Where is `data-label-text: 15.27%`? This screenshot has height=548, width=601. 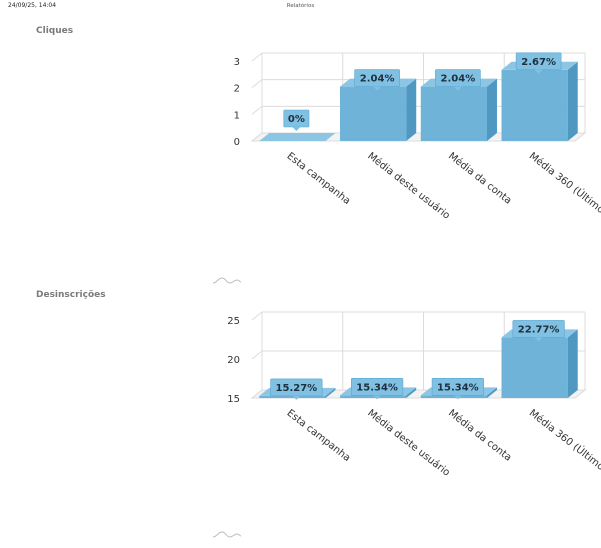 data-label-text: 15.27% is located at coordinates (297, 388).